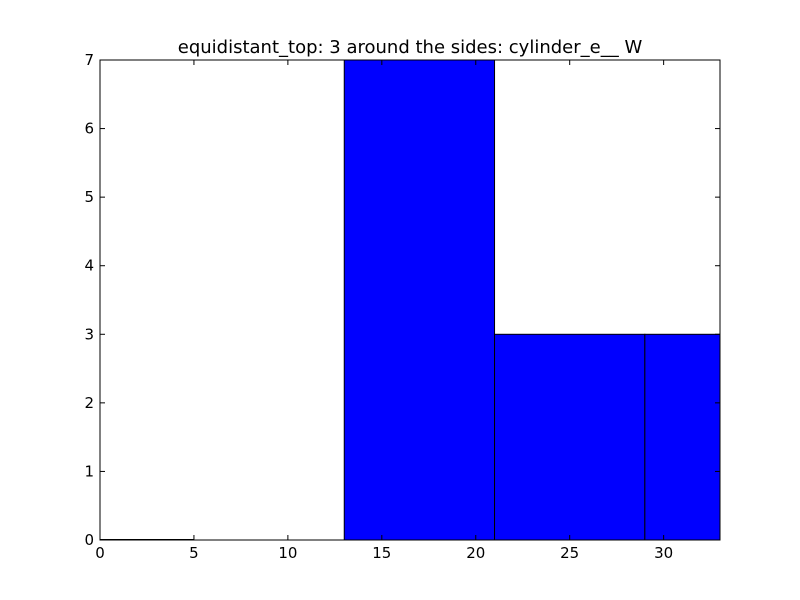 The width and height of the screenshot is (800, 600). Describe the element at coordinates (89, 471) in the screenshot. I see `y-tick-label-1: 1` at that location.